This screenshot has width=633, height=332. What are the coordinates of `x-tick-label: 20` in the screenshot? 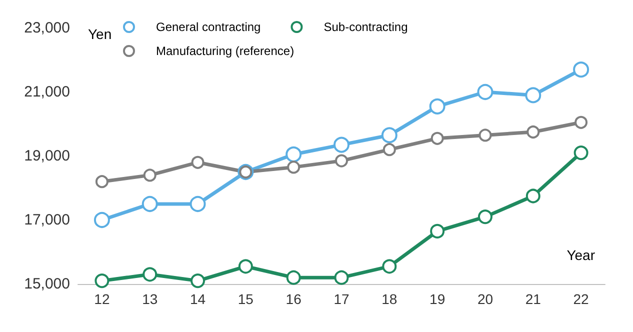 It's located at (485, 299).